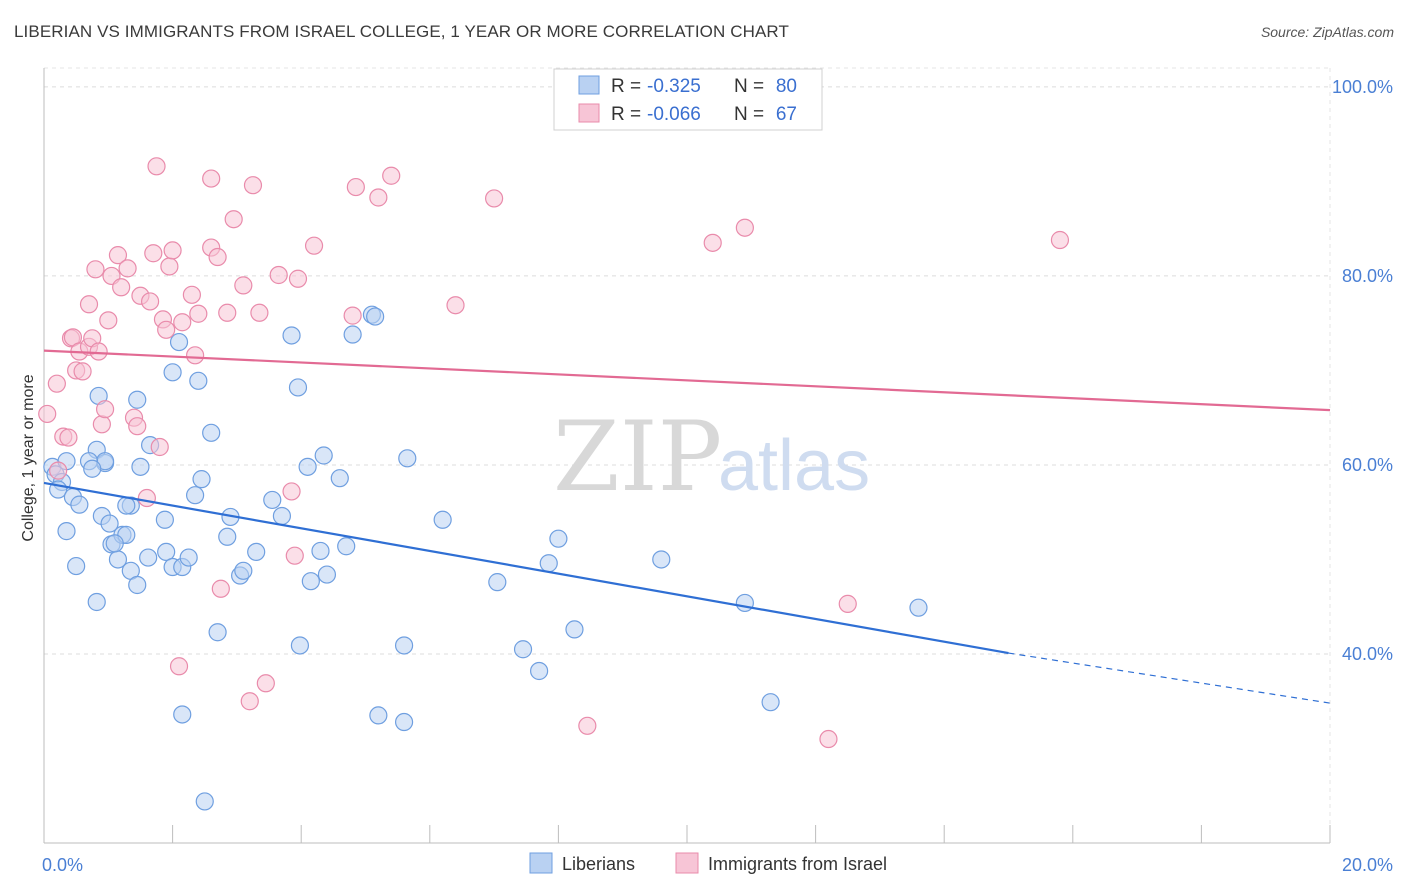 The image size is (1406, 892). Describe the element at coordinates (1367, 465) in the screenshot. I see `y-tick-label: 60.0%` at that location.